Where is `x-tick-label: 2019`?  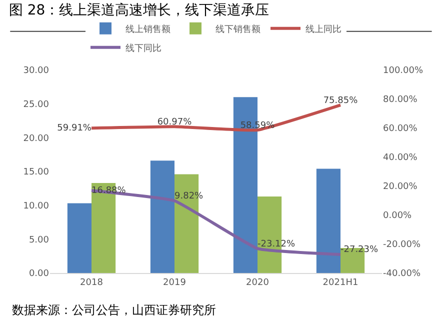 x-tick-label: 2019 is located at coordinates (174, 283).